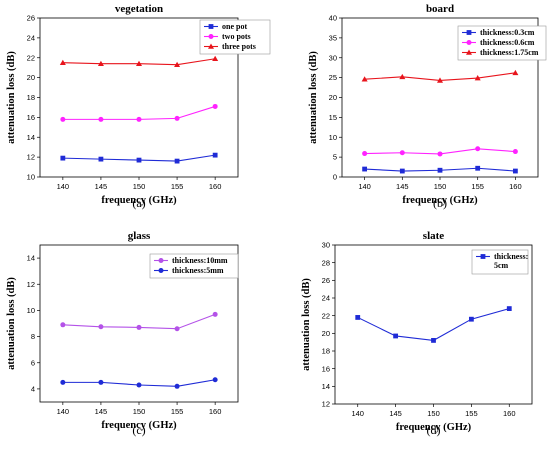  Describe the element at coordinates (507, 42) in the screenshot. I see `legend-label-b-1: thickness:0.6cm` at that location.